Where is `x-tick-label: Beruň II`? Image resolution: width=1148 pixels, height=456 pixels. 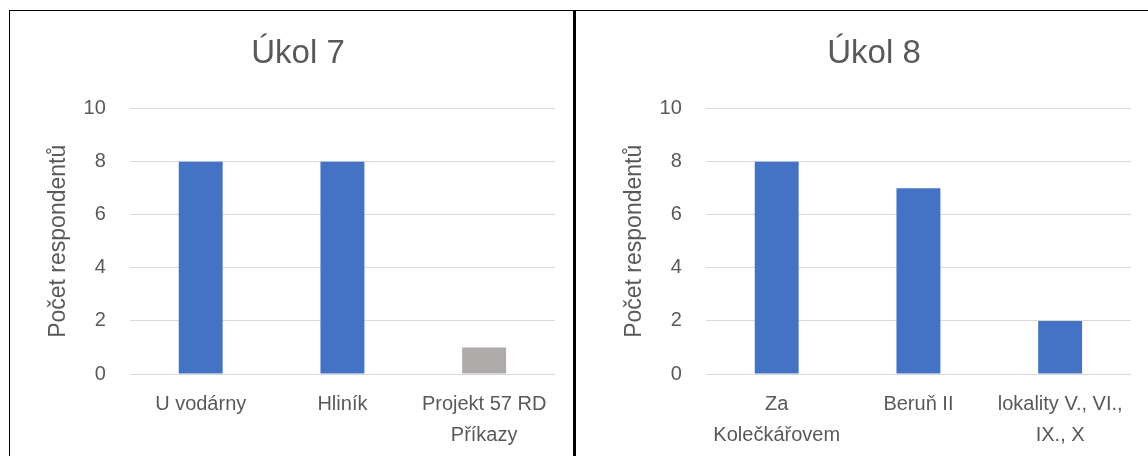
x-tick-label: Beruň II is located at coordinates (918, 403).